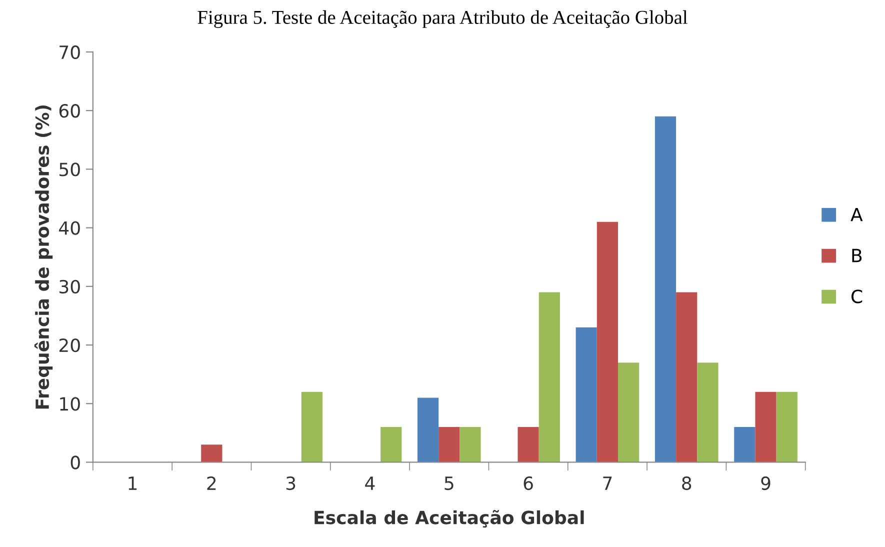 The width and height of the screenshot is (885, 547). Describe the element at coordinates (443, 19) in the screenshot. I see `chart-title: Figura 5. Teste de Aceitação para Atributo de Aceitação Global` at that location.